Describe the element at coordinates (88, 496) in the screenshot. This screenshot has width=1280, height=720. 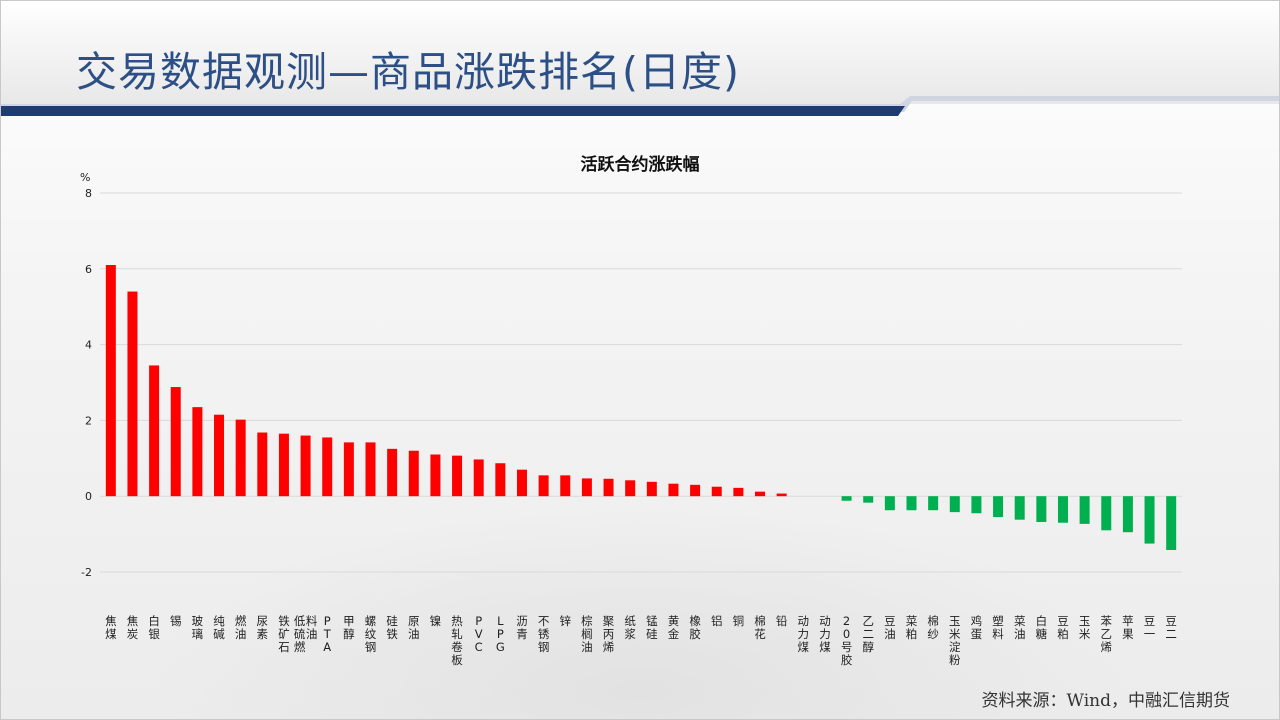
I see `y-tick-label: 0` at that location.